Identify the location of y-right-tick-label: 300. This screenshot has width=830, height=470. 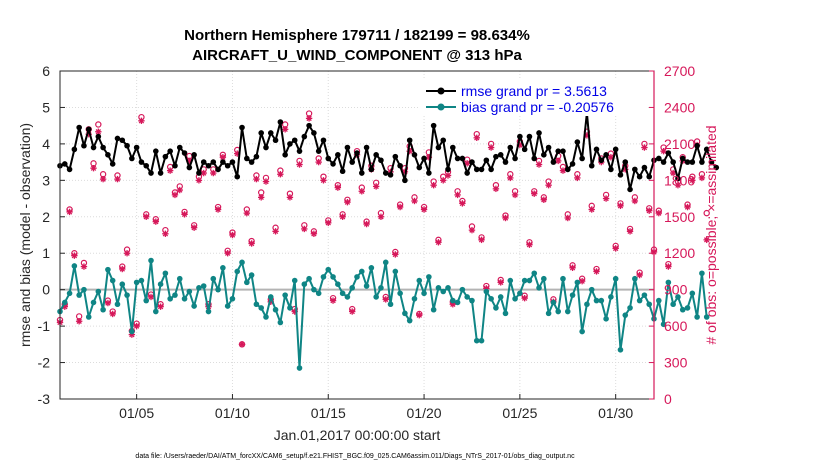
(676, 363).